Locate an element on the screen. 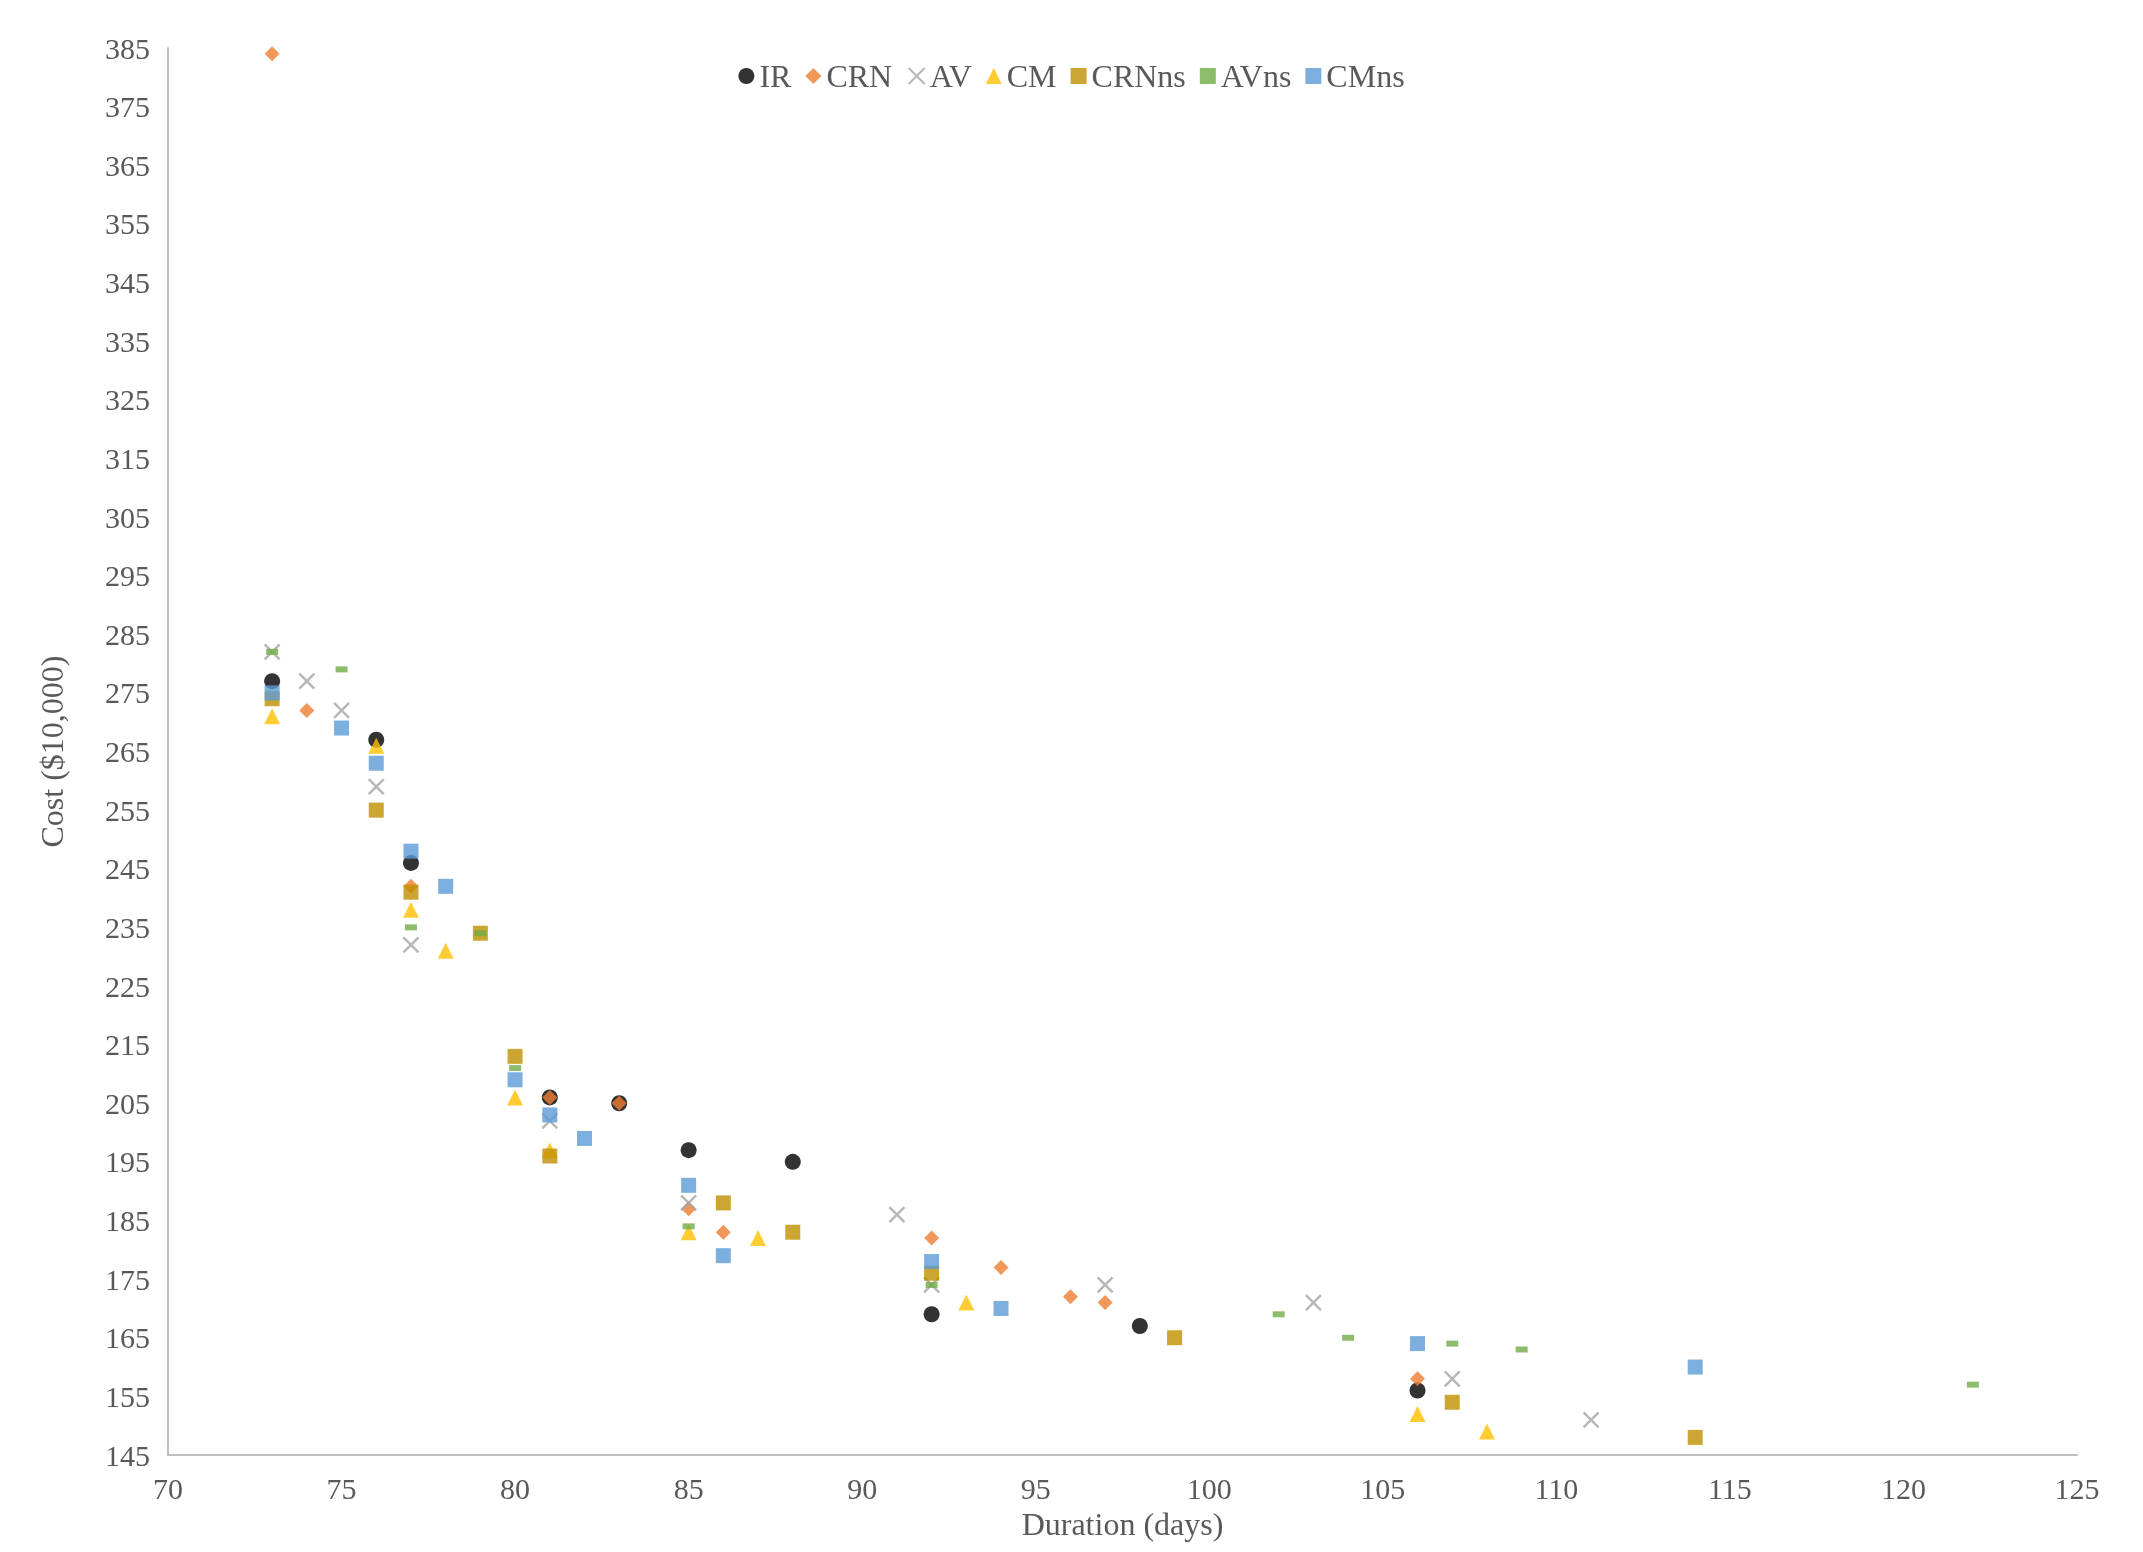 The image size is (2143, 1552). x-tick-label: 125 is located at coordinates (2077, 1488).